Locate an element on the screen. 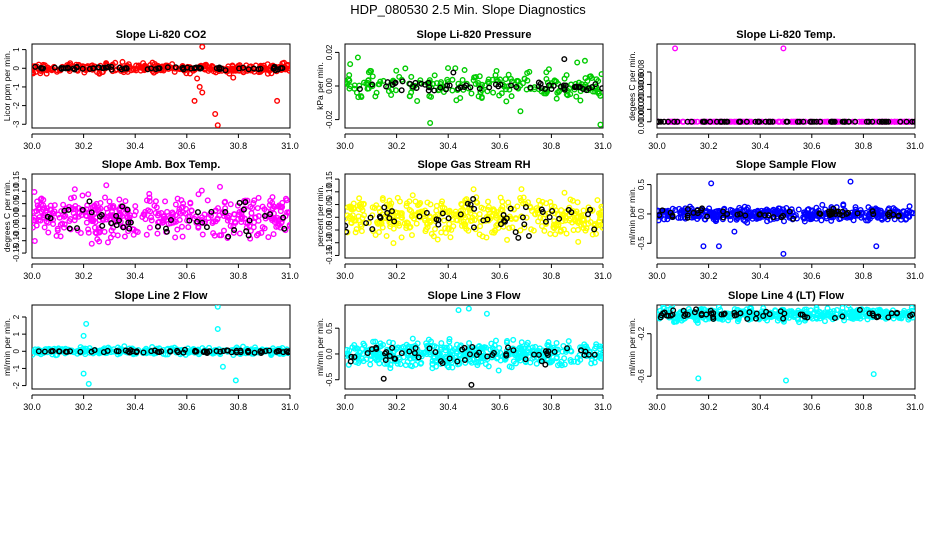 This screenshot has width=936, height=540. y-axis-label: degrees C per min. is located at coordinates (7, 216).